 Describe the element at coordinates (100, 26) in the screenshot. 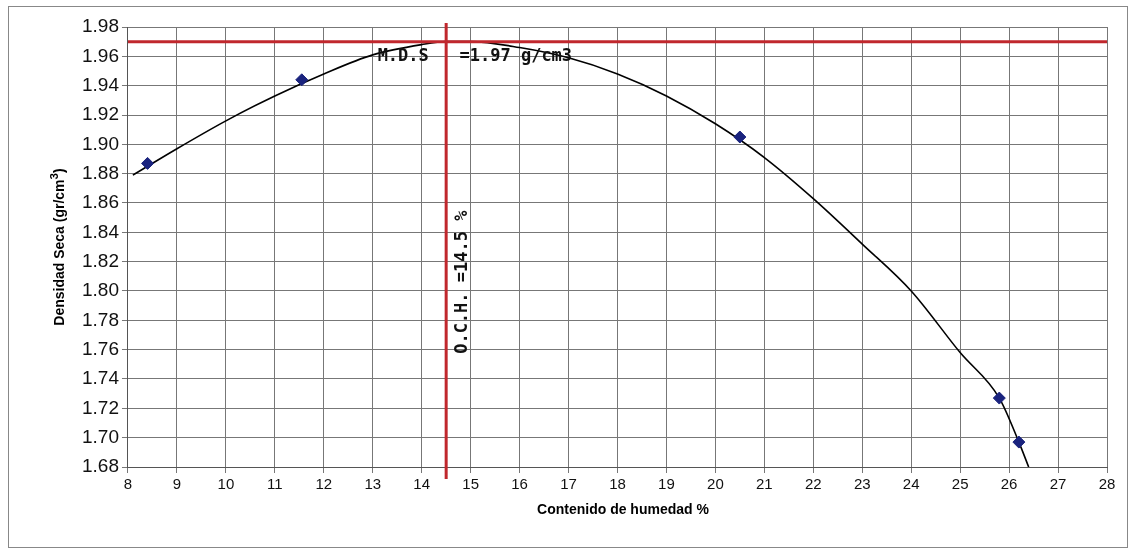

I see `y-tick-label: 1.98` at that location.